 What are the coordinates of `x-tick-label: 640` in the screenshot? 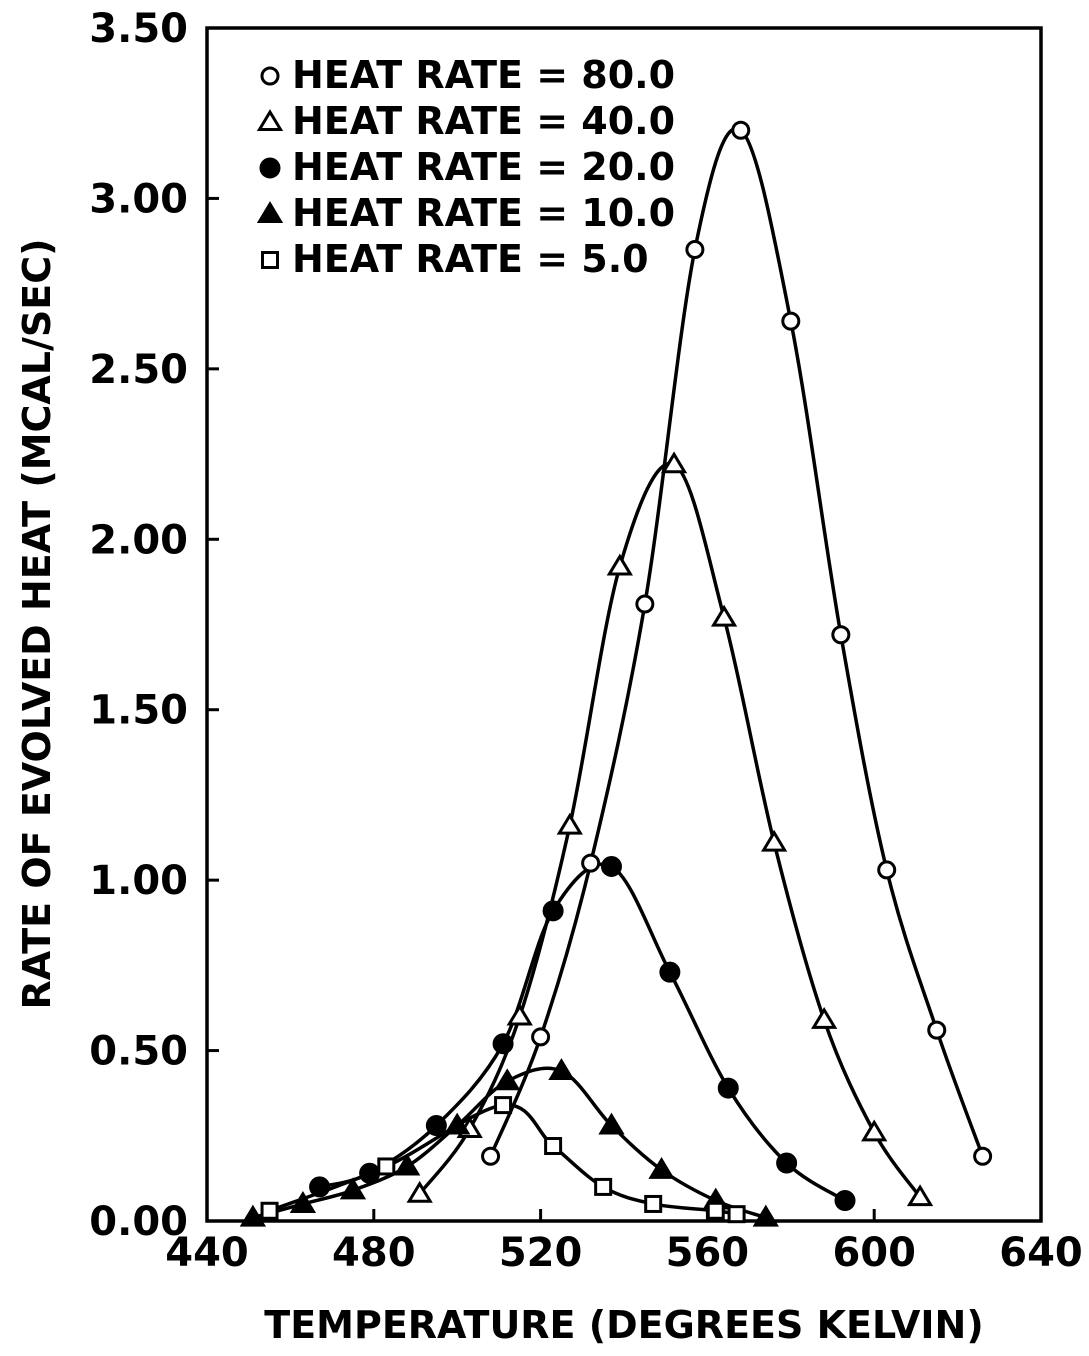 It's located at (1041, 1253).